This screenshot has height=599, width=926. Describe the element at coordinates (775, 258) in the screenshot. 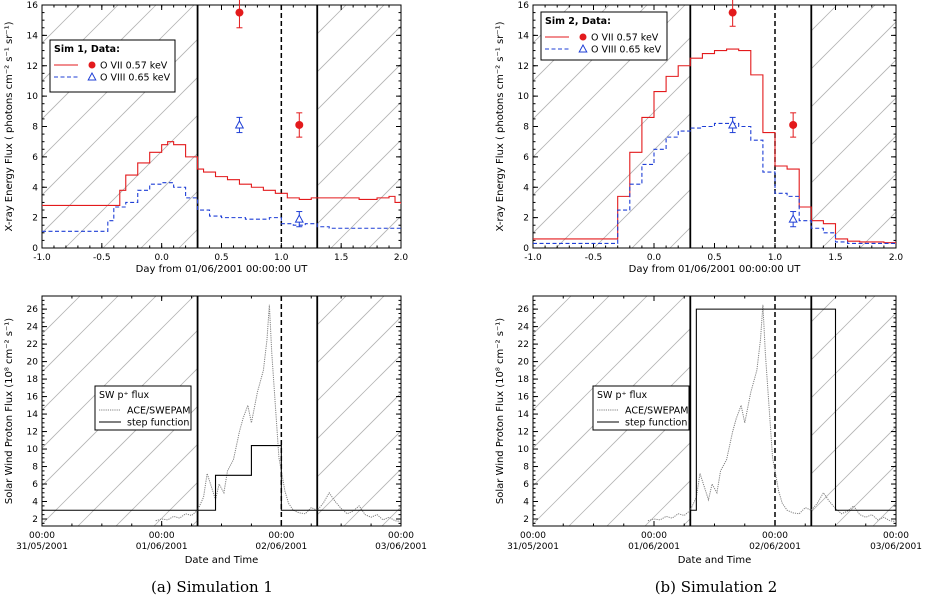

I see `x-tick-label: 1.0` at that location.